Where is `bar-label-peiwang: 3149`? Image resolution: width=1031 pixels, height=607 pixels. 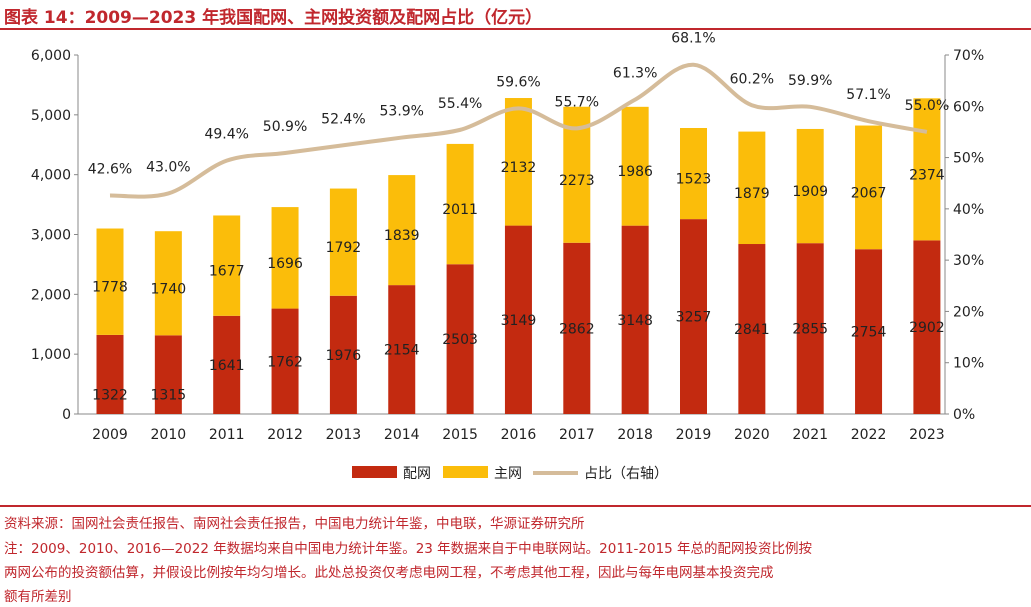 bar-label-peiwang: 3149 is located at coordinates (519, 321).